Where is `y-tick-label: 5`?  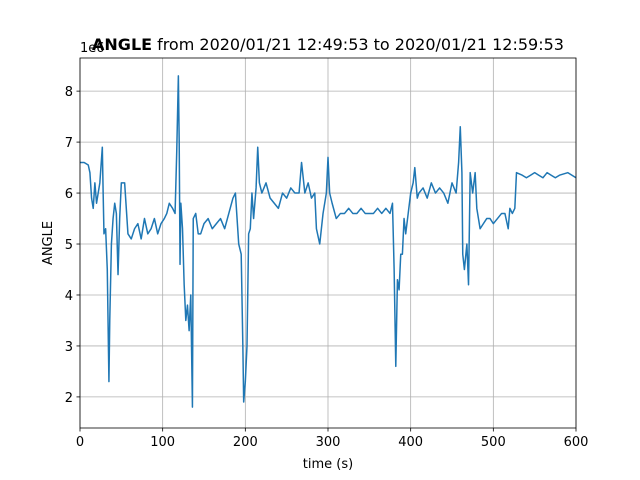
y-tick-label: 5 is located at coordinates (69, 245).